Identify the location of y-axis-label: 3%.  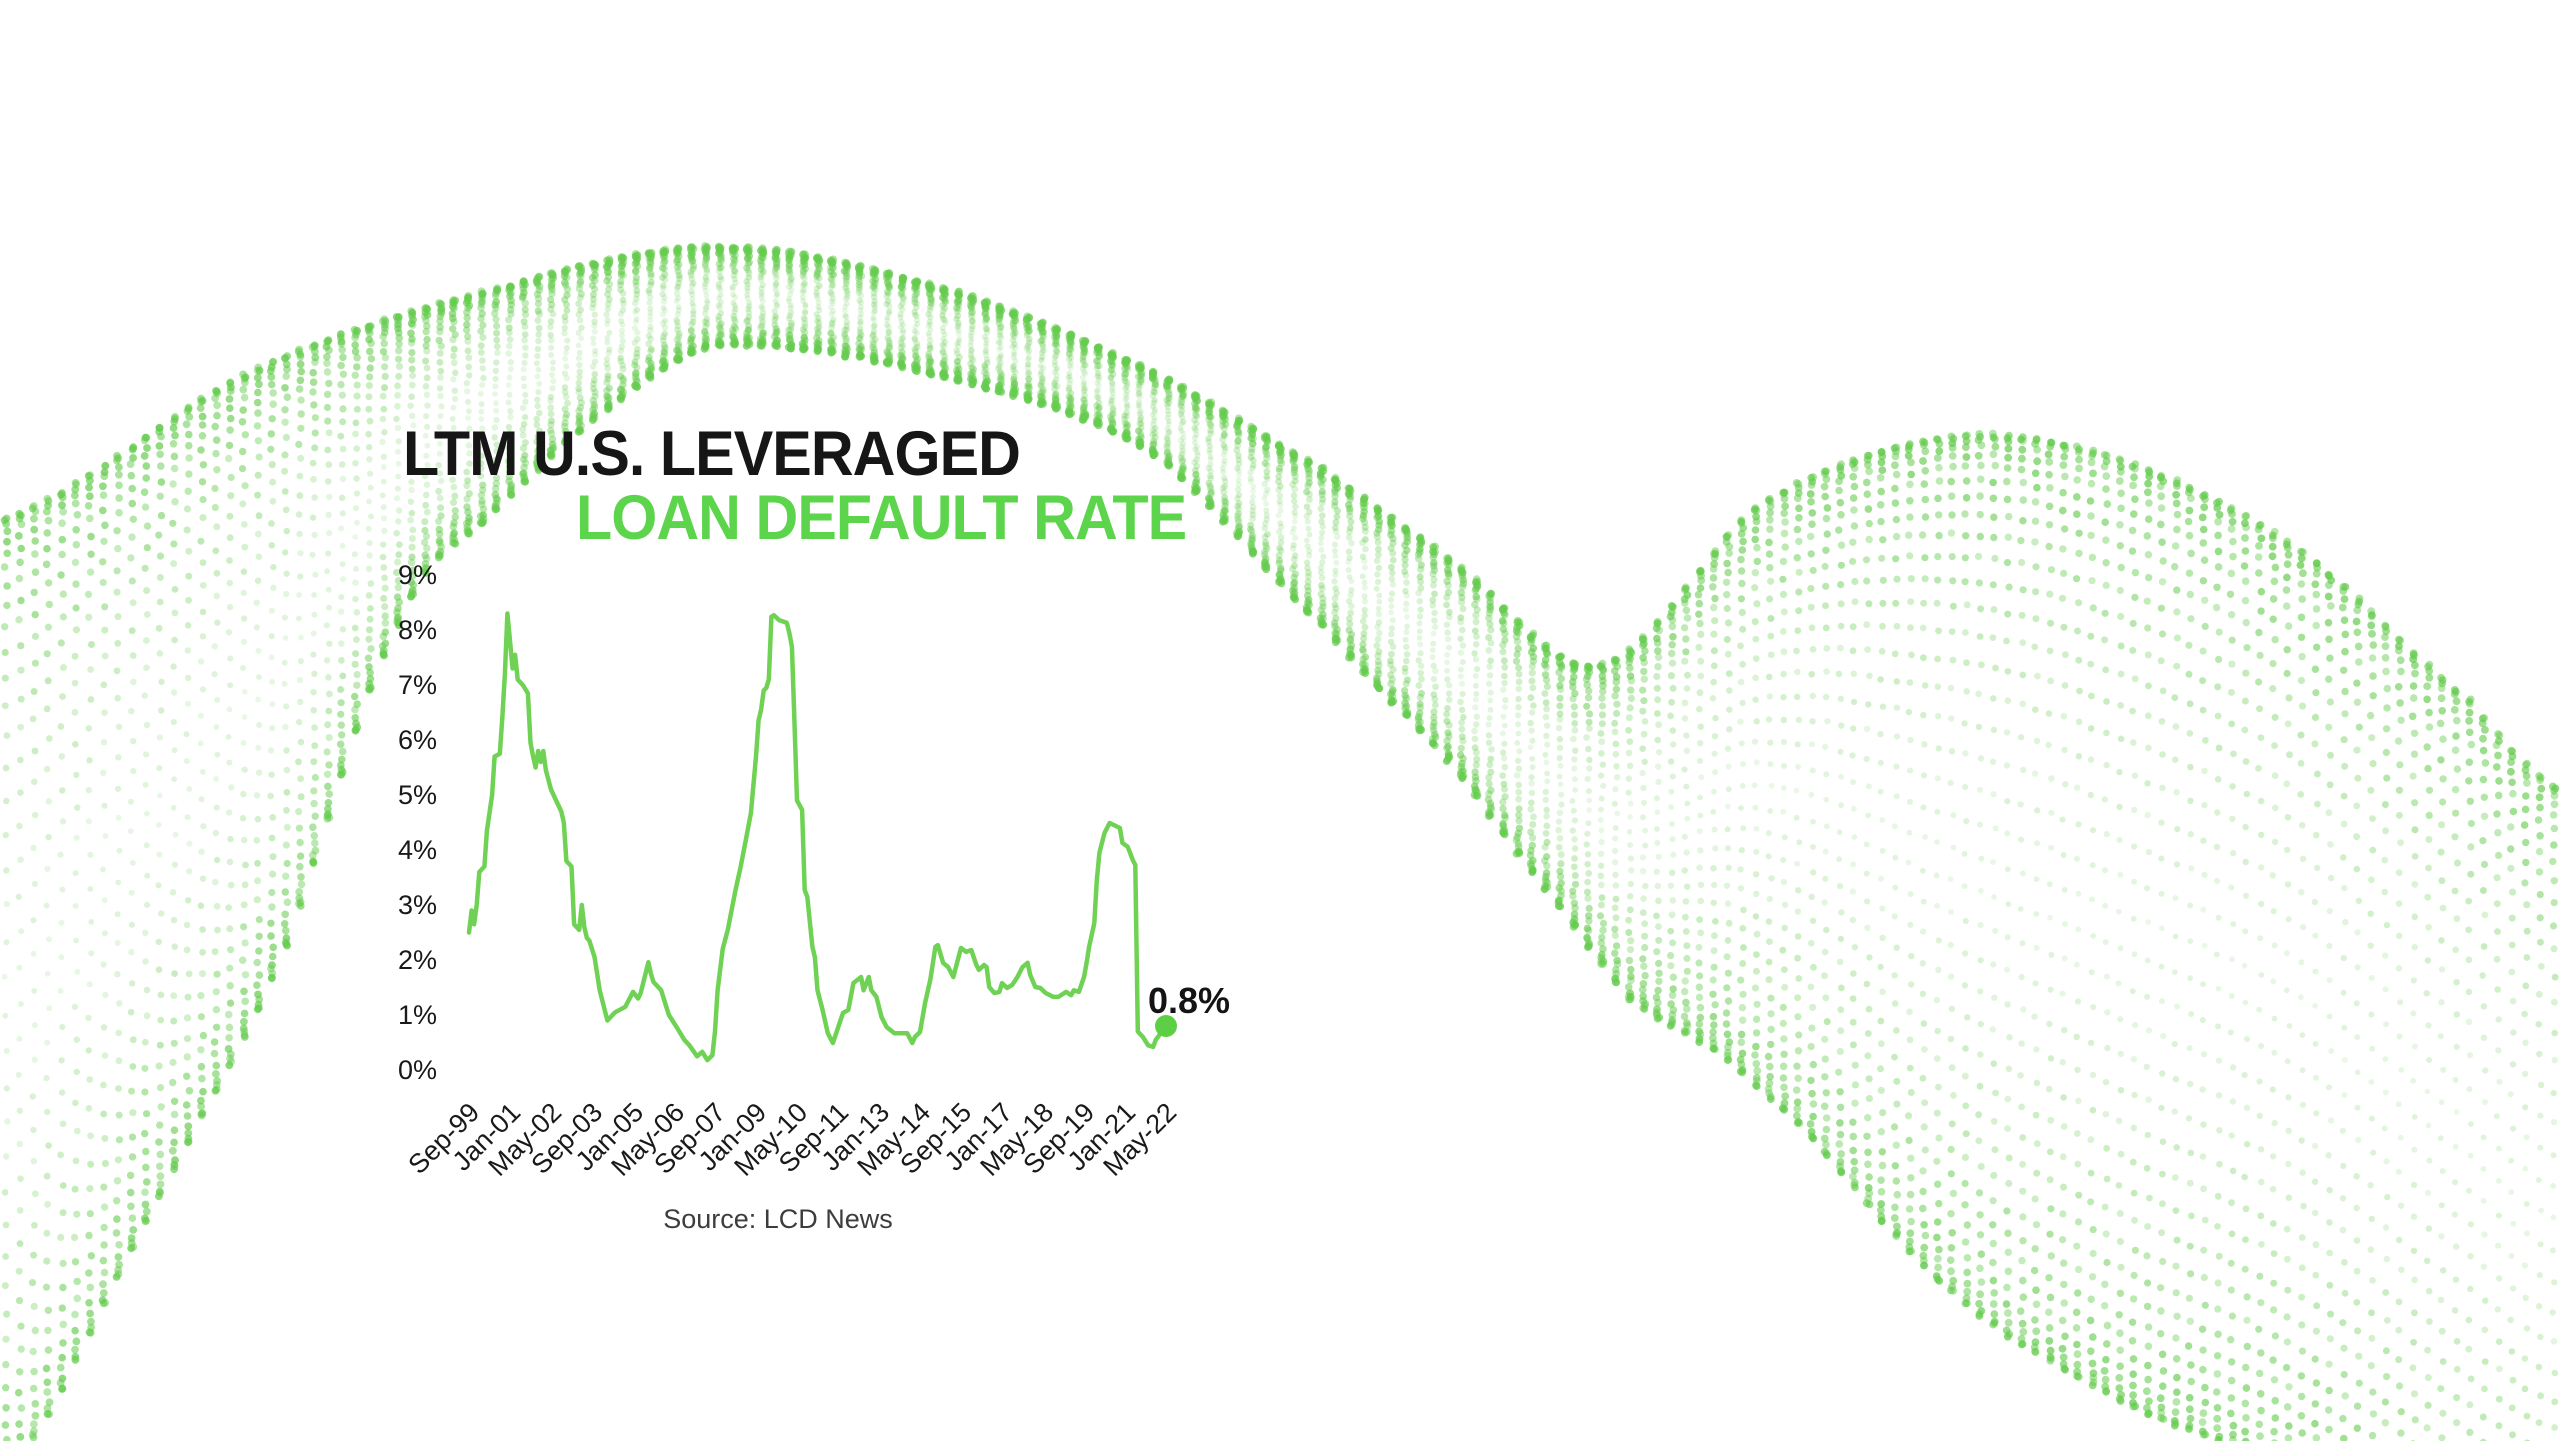
(417, 905).